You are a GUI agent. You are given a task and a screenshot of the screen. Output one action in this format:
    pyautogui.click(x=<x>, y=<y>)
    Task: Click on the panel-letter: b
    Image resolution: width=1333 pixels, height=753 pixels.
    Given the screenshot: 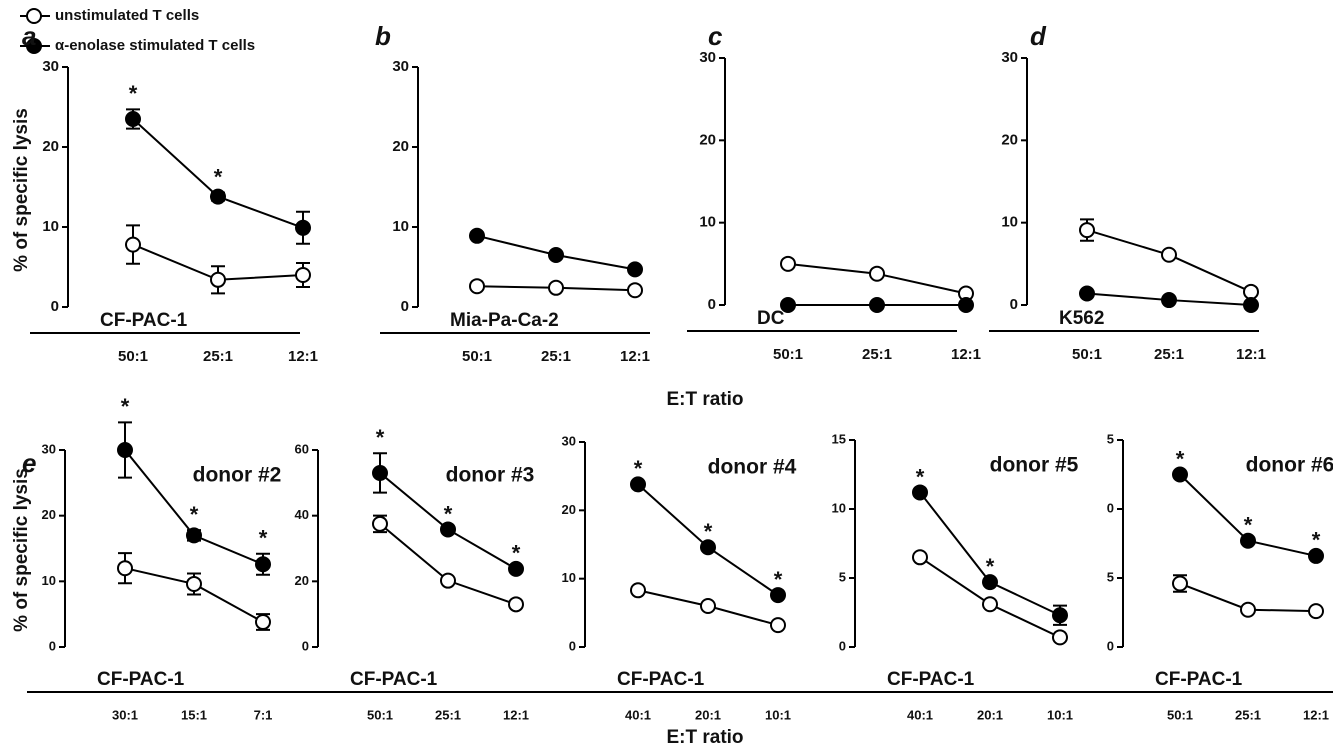 What is the action you would take?
    pyautogui.click(x=383, y=36)
    